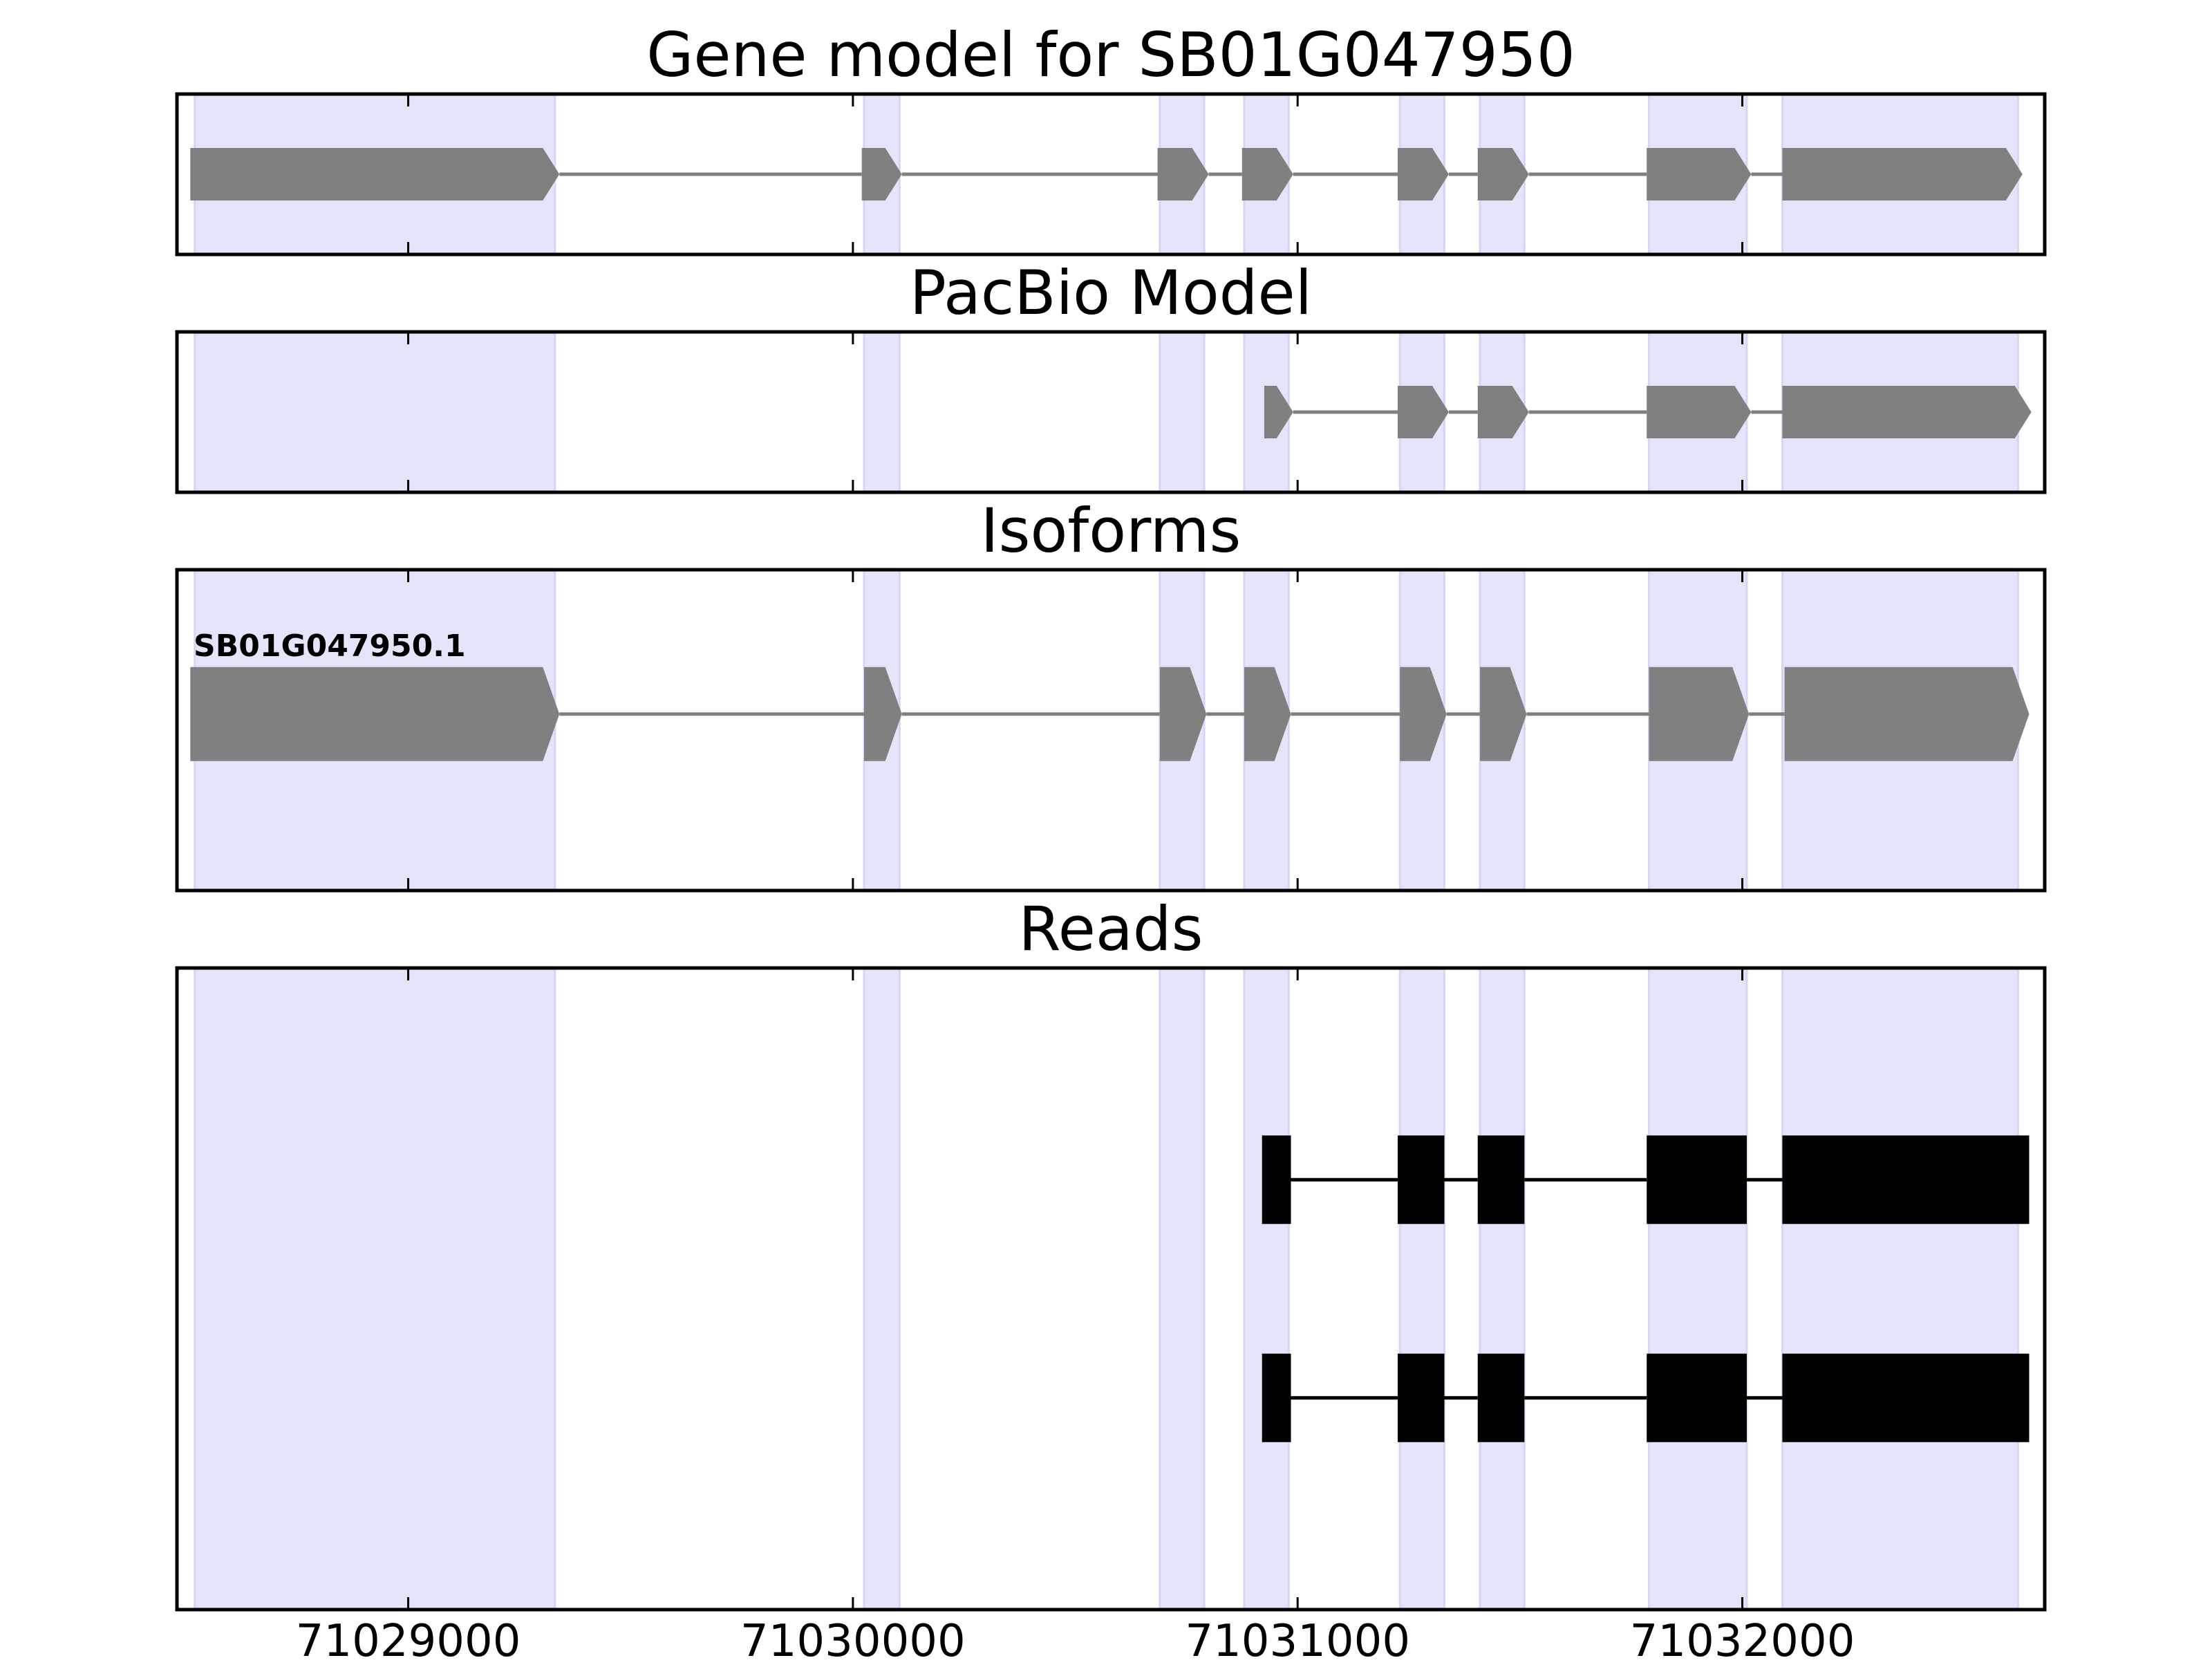 Image resolution: width=2212 pixels, height=1667 pixels. I want to click on panel-title: Gene model for SB01G047950, so click(1110, 55).